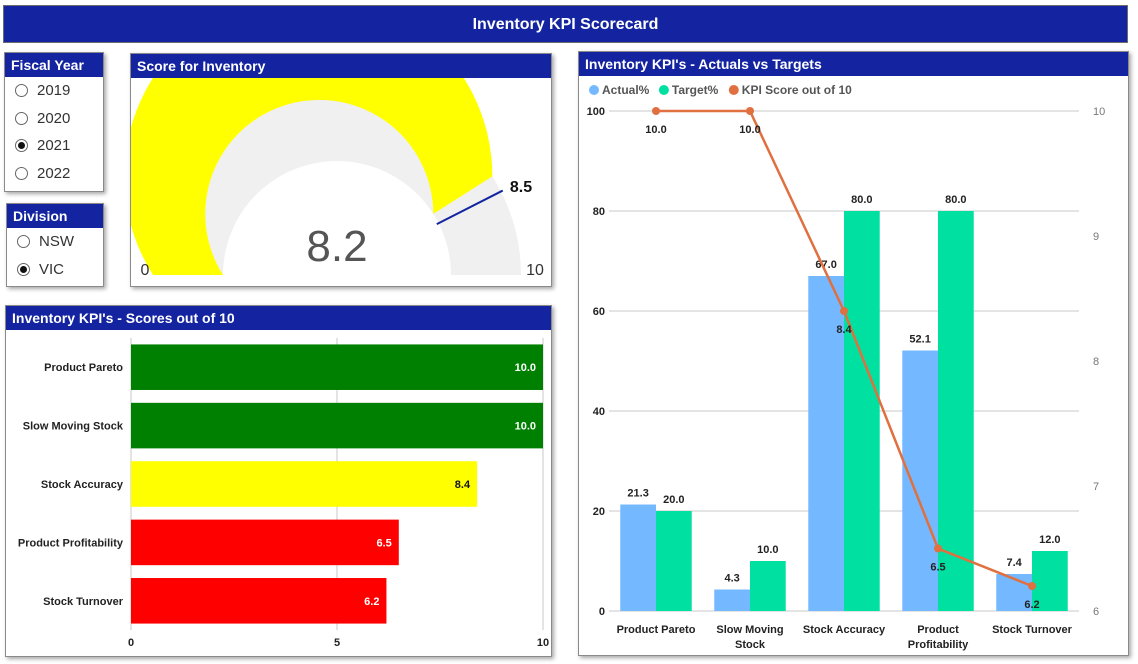 The image size is (1138, 664). I want to click on actuals-category-label: Profitability, so click(938, 645).